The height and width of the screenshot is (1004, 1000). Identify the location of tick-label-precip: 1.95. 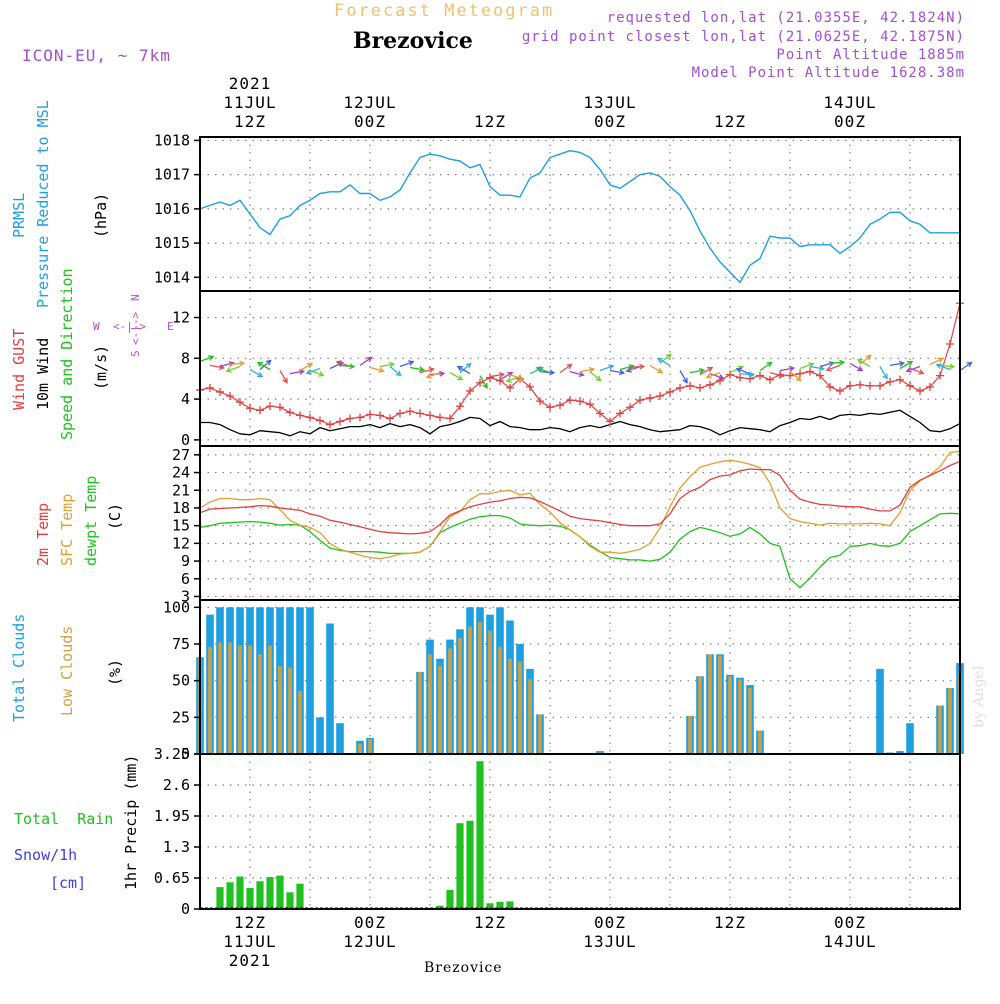
(172, 816).